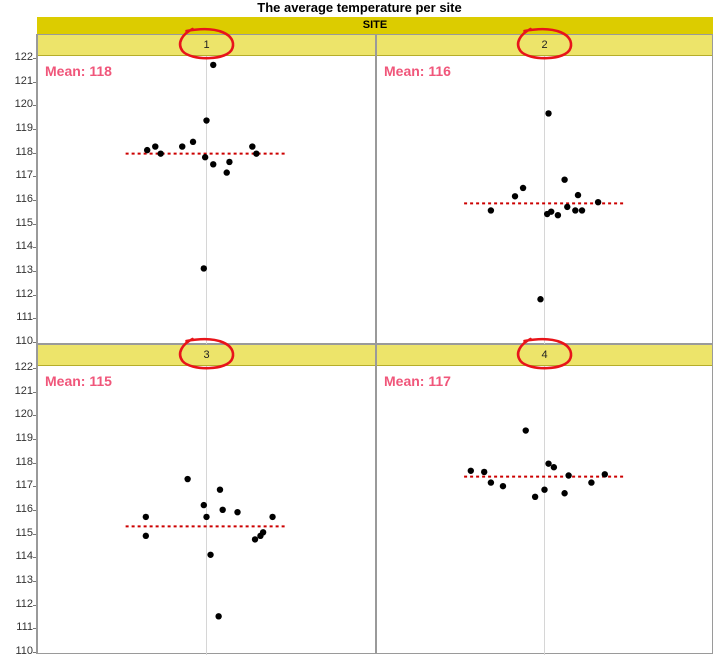 The height and width of the screenshot is (660, 719). I want to click on mean-label: Mean: 117, so click(417, 381).